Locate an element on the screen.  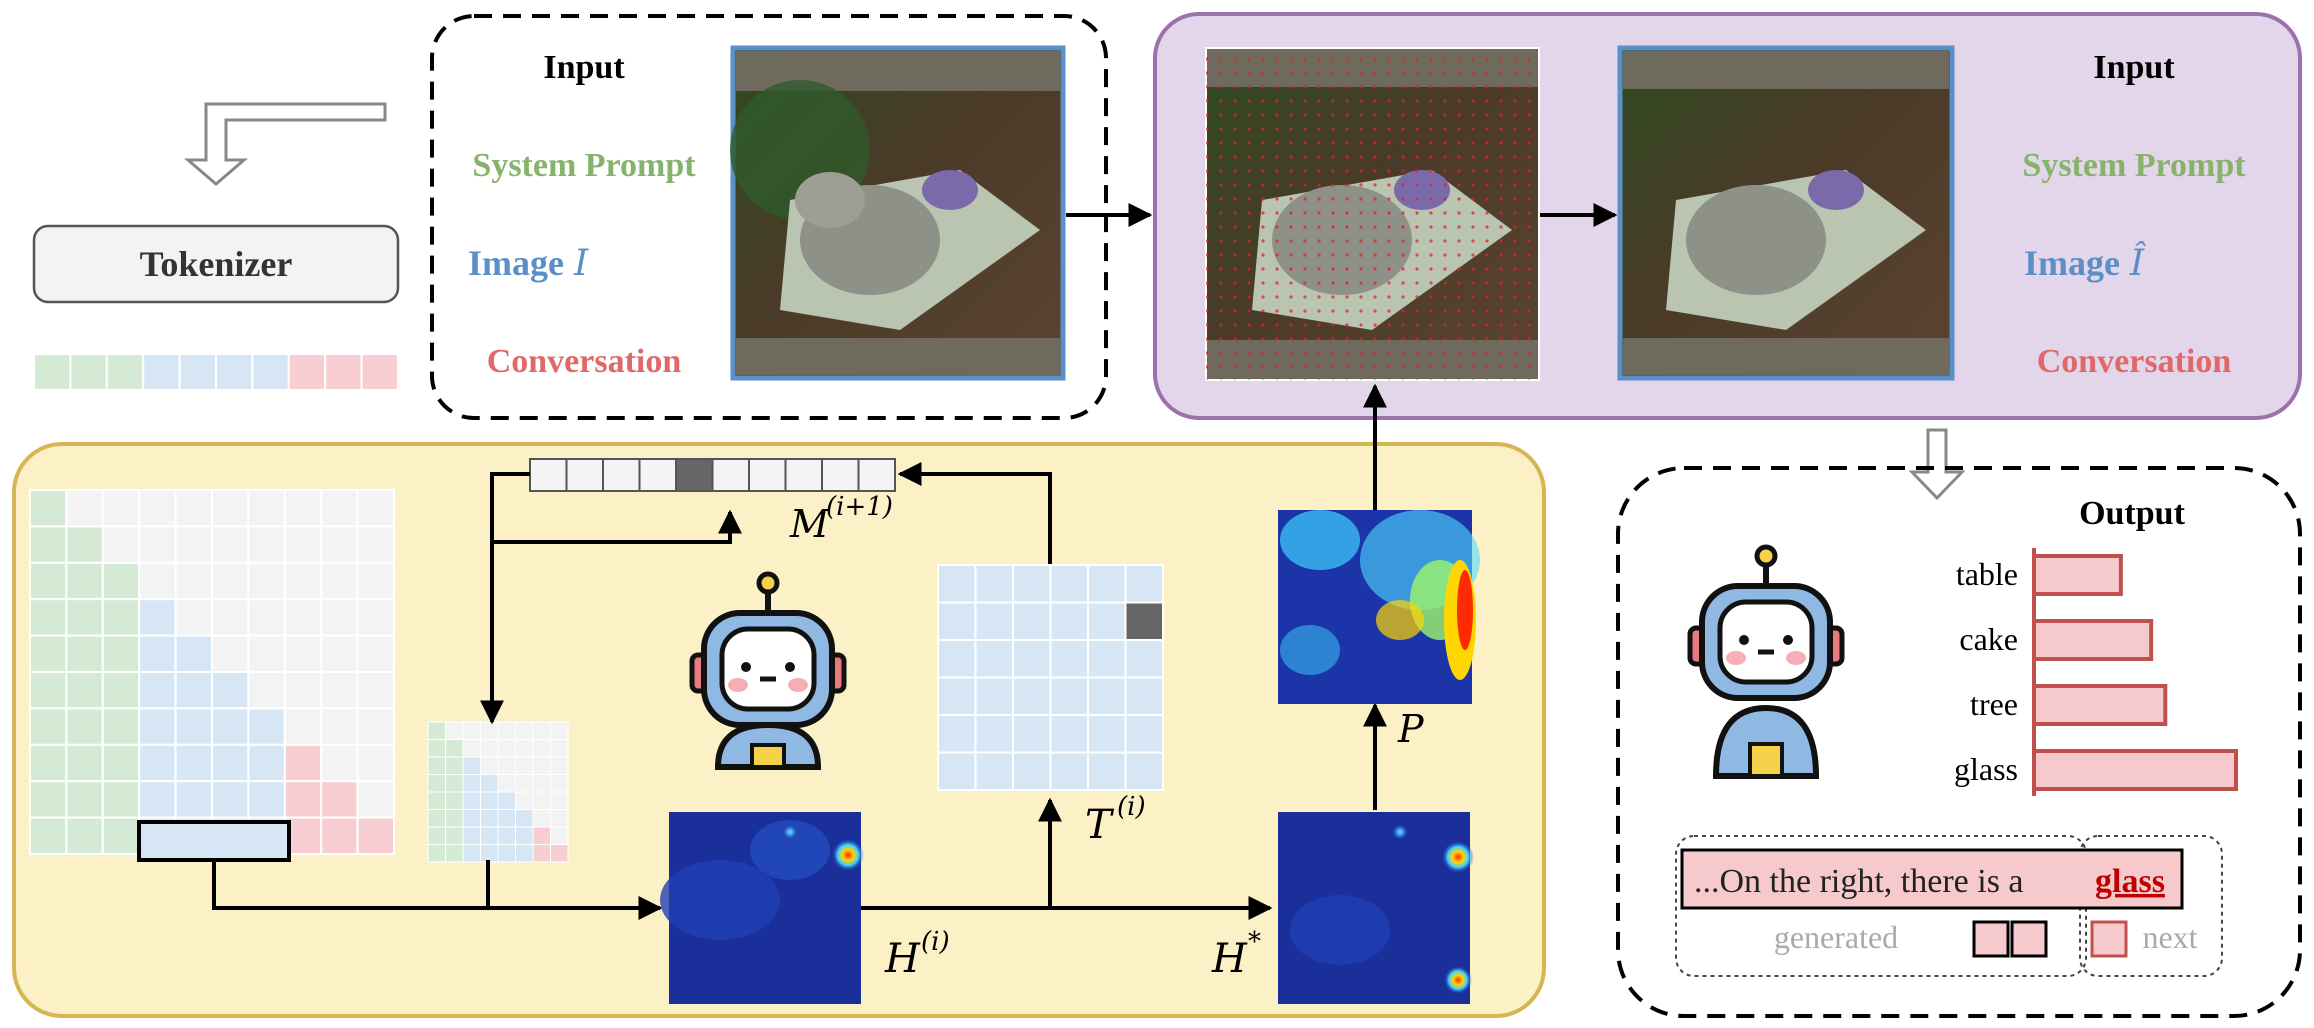
generated-text: ...On the right, there is a is located at coordinates (1859, 881).